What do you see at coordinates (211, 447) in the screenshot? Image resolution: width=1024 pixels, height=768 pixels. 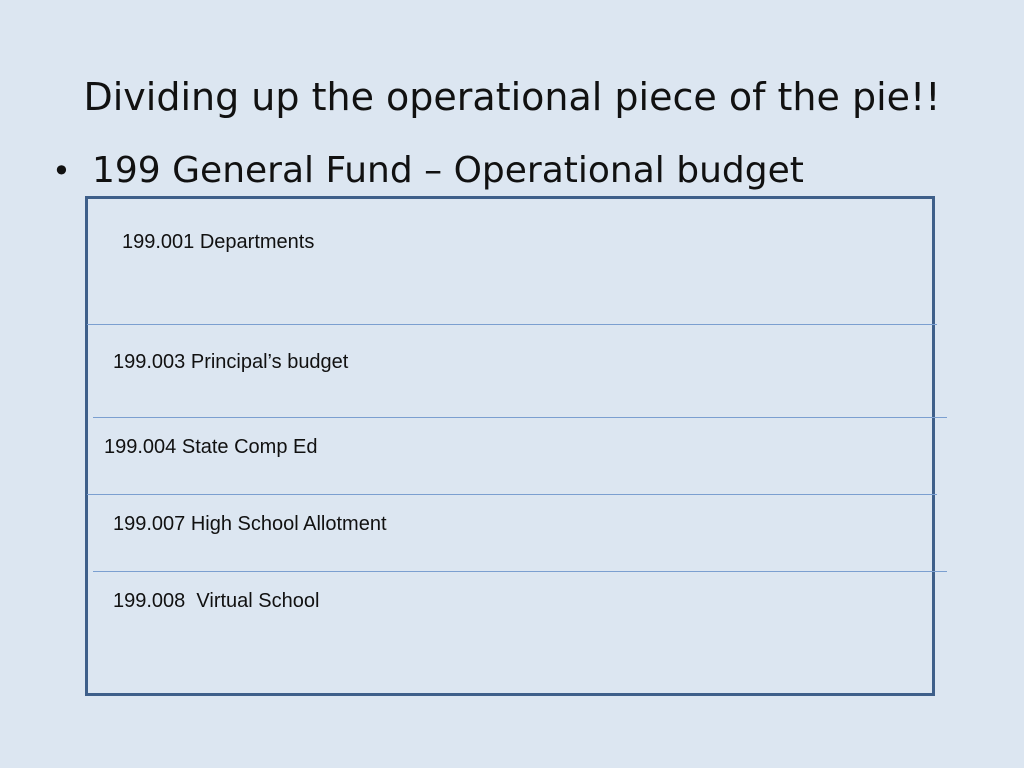 I see `fund-row-state-comp-ed: 199.004 State Comp Ed` at bounding box center [211, 447].